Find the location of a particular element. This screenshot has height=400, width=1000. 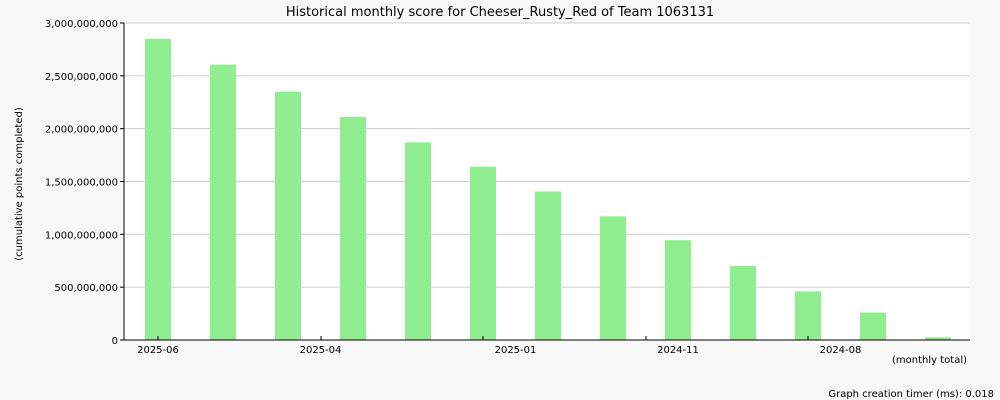

graph-timer: Graph creation timer (ms): 0.018 is located at coordinates (911, 394).